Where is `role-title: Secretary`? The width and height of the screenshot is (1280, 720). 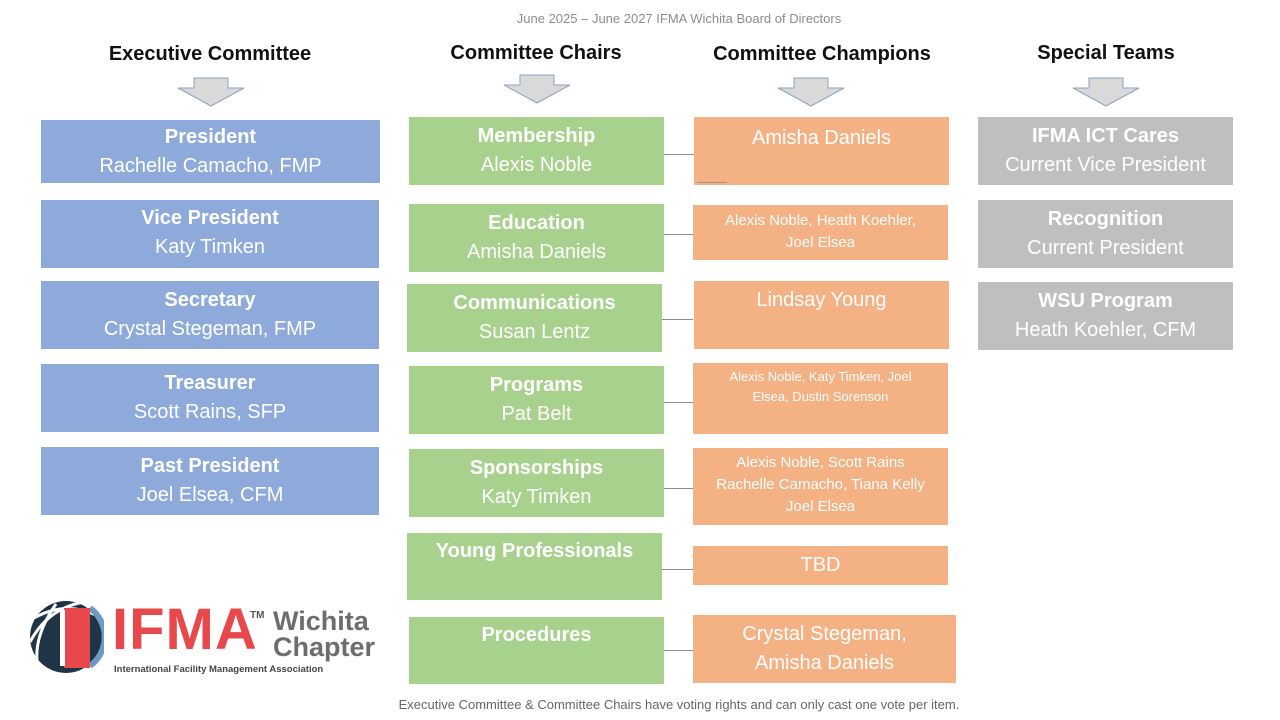 role-title: Secretary is located at coordinates (210, 300).